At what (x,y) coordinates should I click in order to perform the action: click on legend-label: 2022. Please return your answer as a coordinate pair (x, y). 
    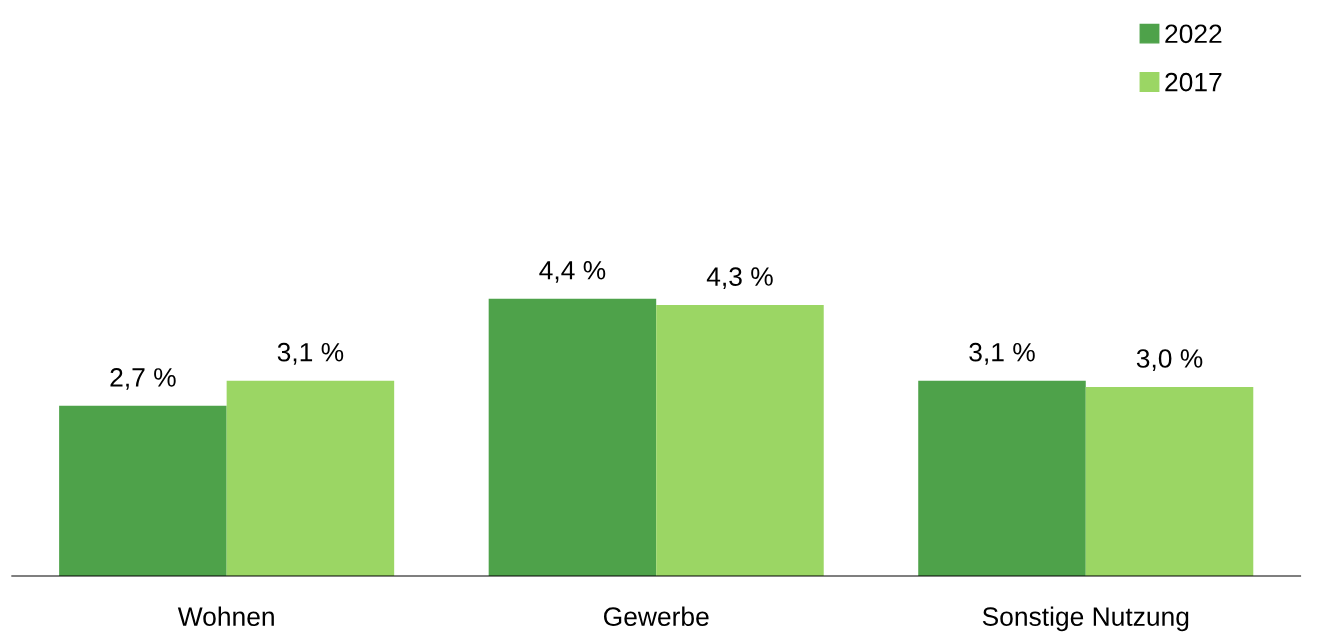
    Looking at the image, I should click on (1193, 34).